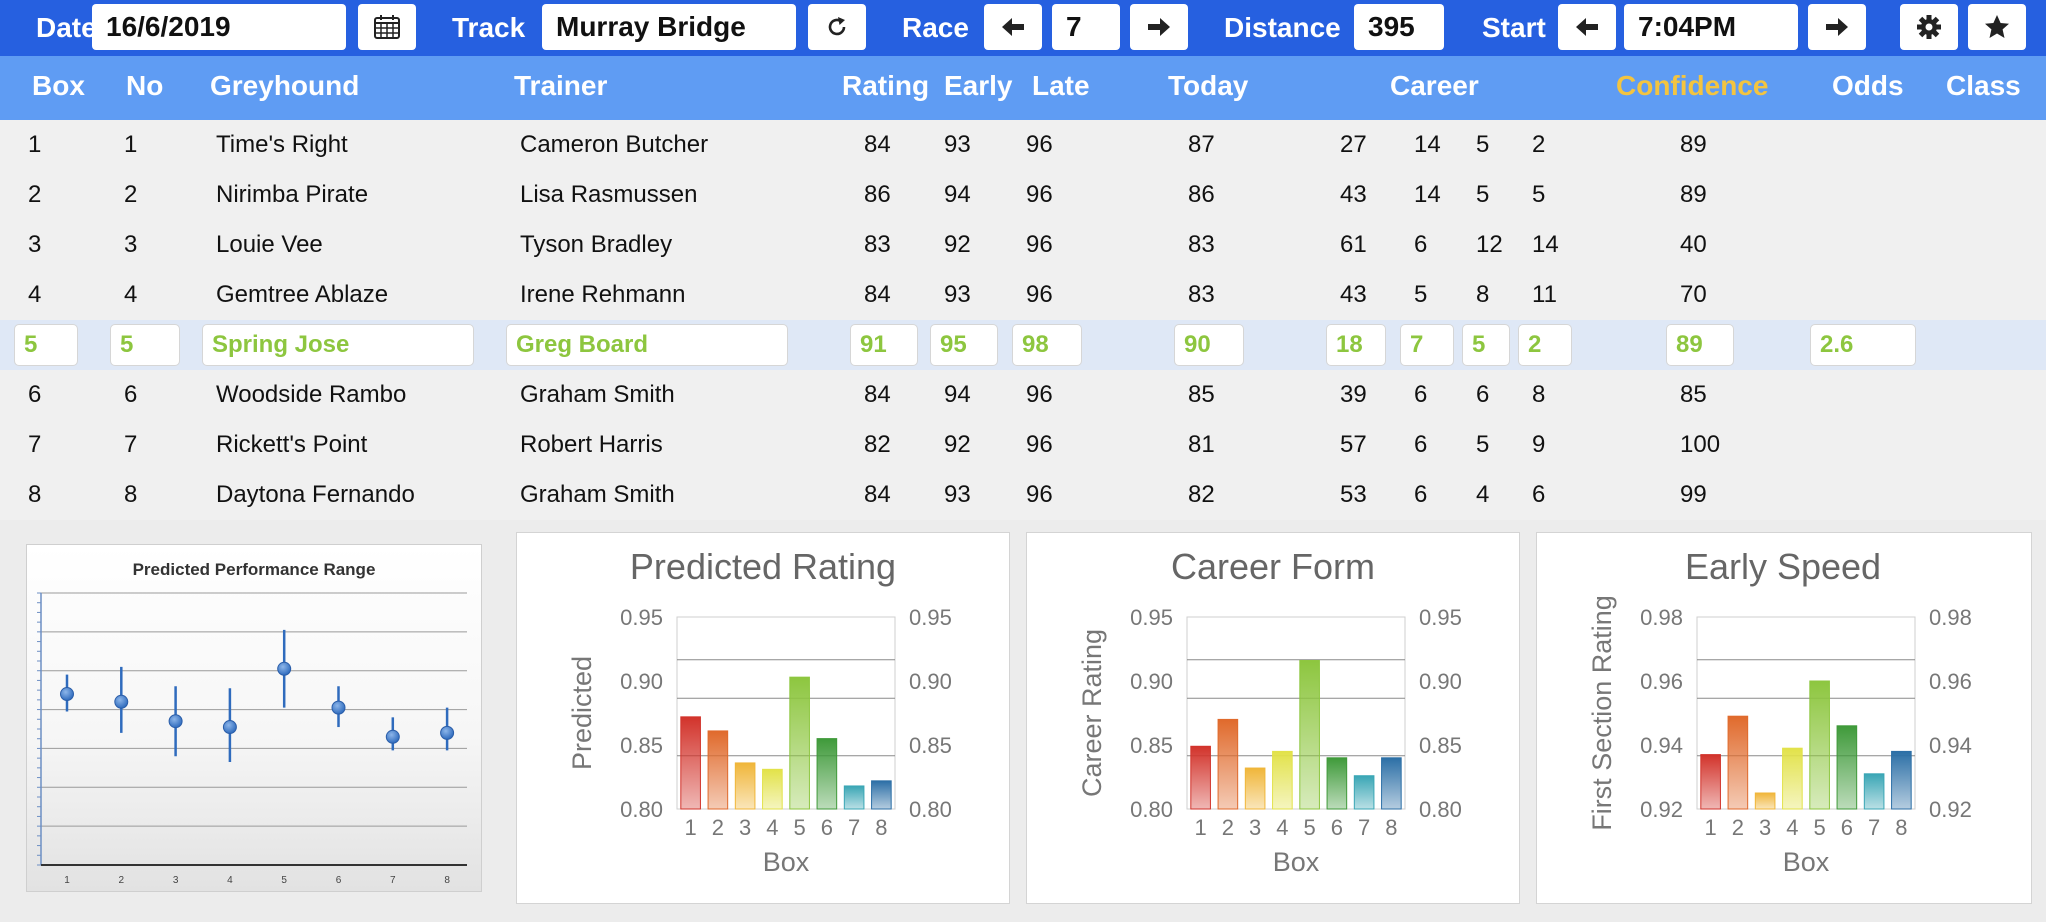  What do you see at coordinates (1061, 85) in the screenshot?
I see `column-header-late: Late` at bounding box center [1061, 85].